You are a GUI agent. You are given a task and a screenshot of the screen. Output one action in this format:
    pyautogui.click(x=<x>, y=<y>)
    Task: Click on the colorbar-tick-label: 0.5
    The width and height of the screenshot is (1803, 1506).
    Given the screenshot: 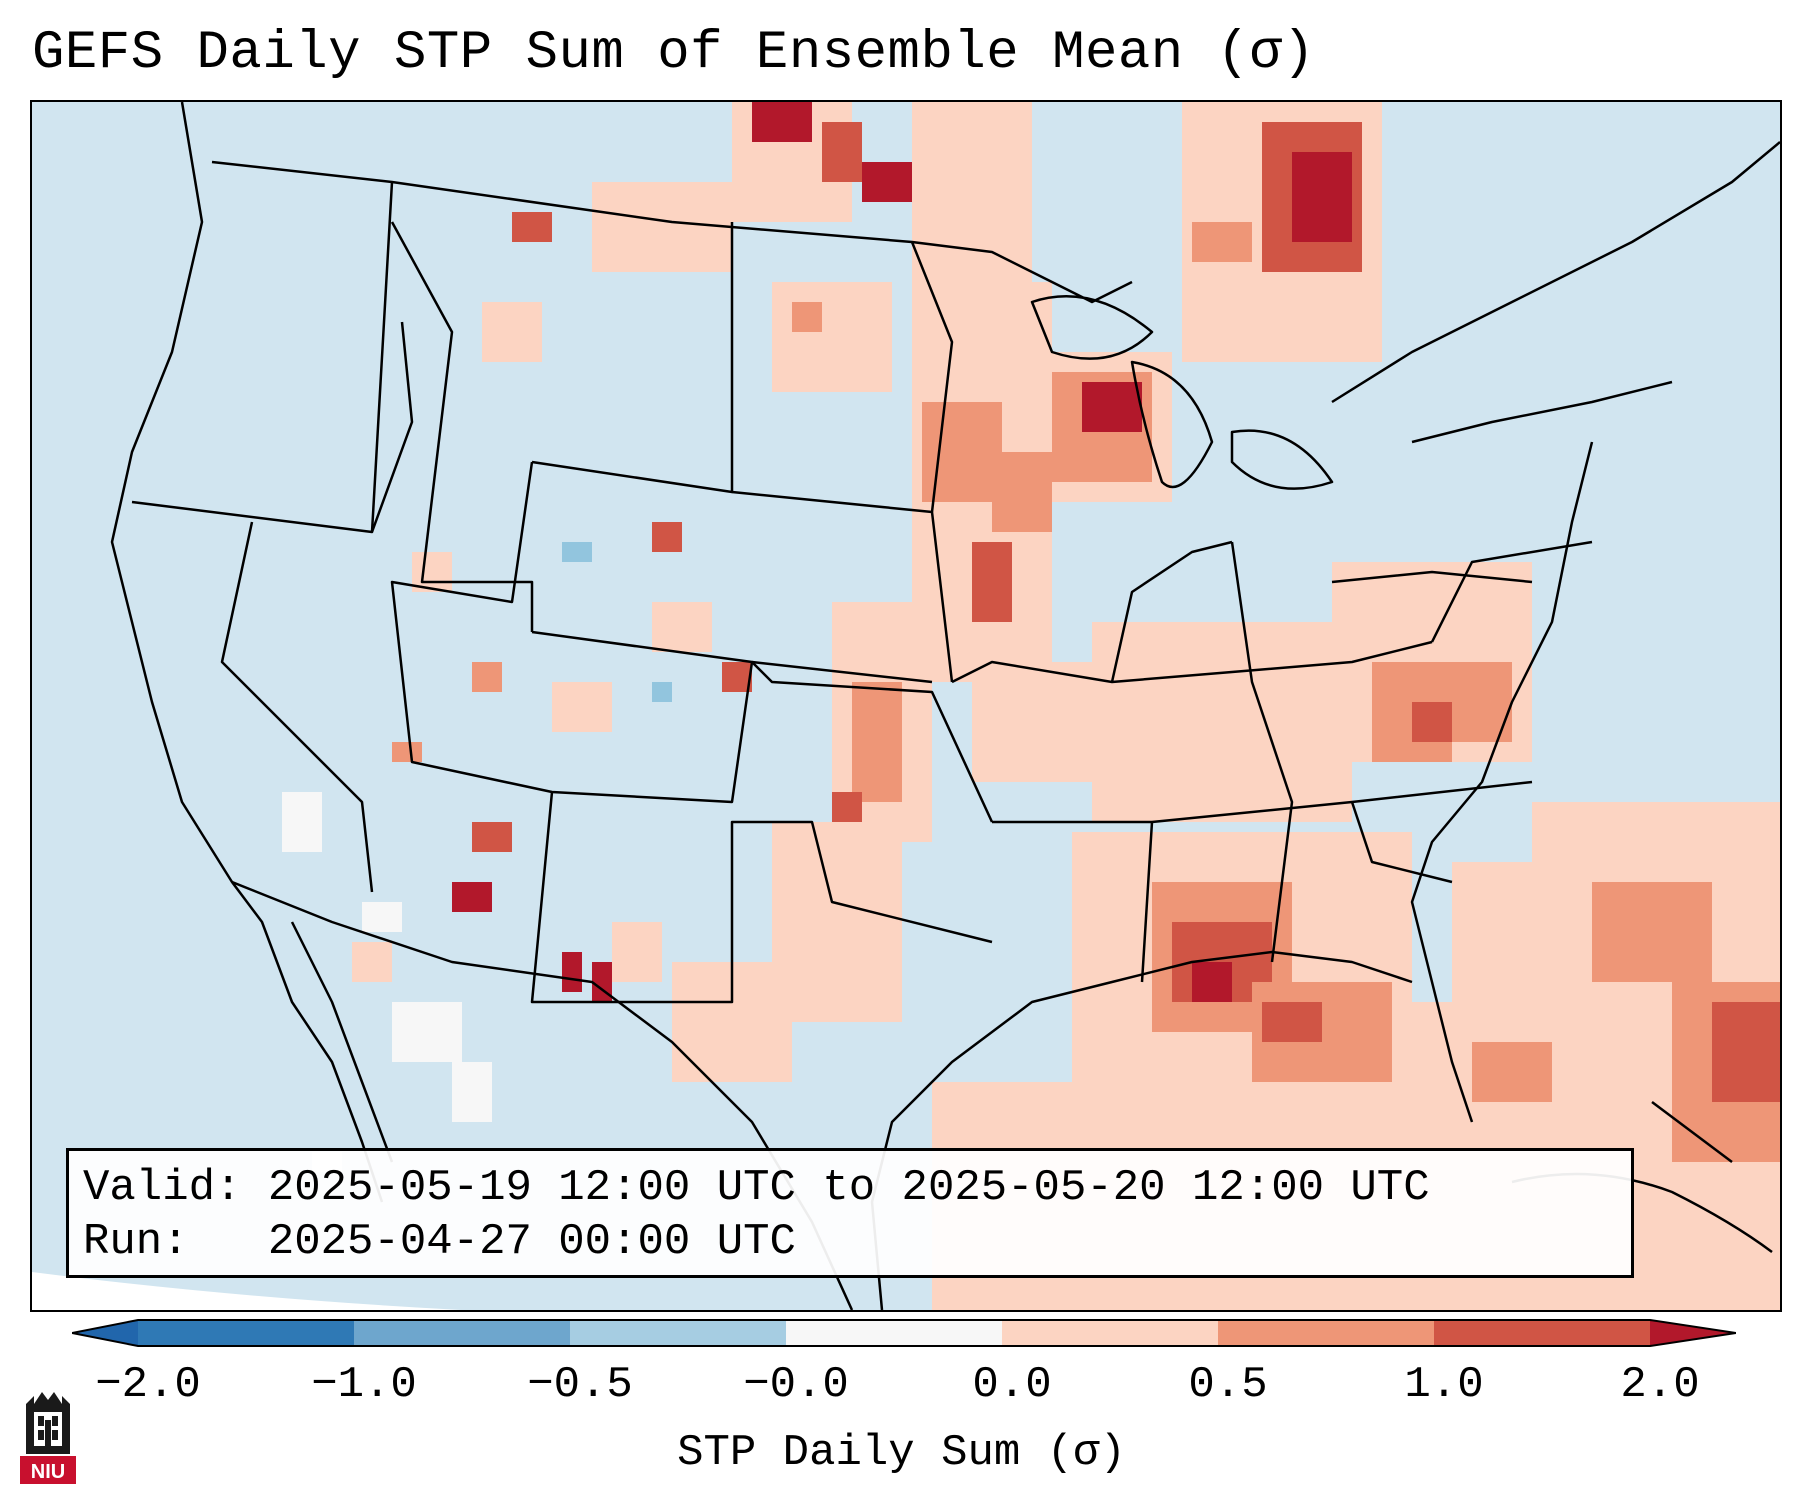 What is the action you would take?
    pyautogui.click(x=1228, y=1385)
    